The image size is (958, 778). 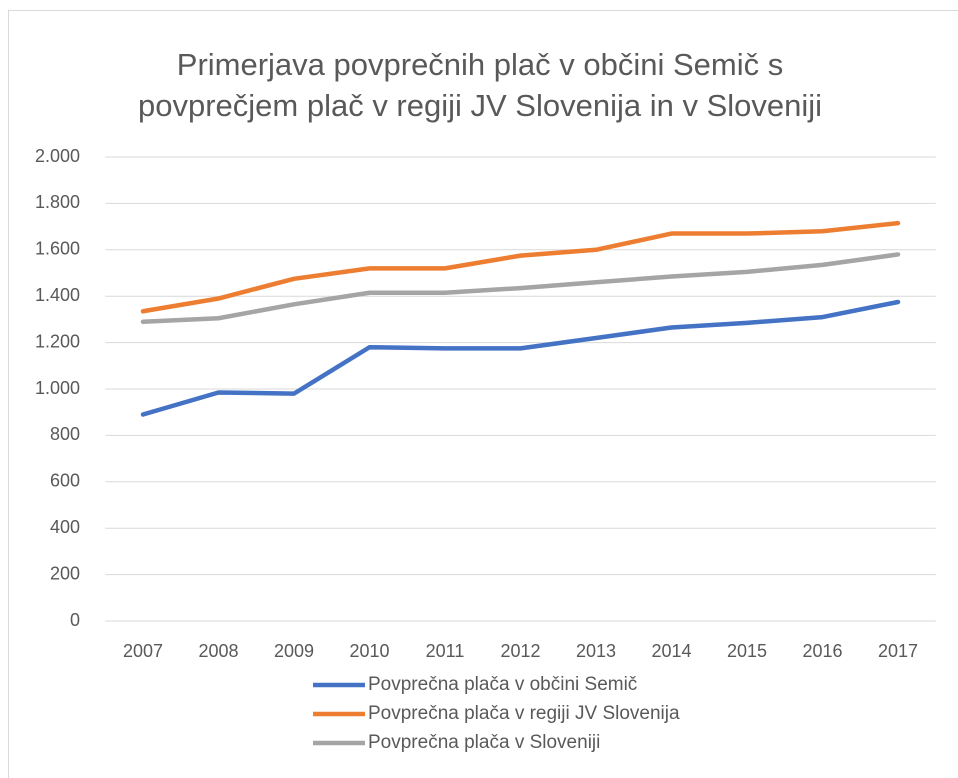 What do you see at coordinates (75, 620) in the screenshot?
I see `y-tick-label: 0` at bounding box center [75, 620].